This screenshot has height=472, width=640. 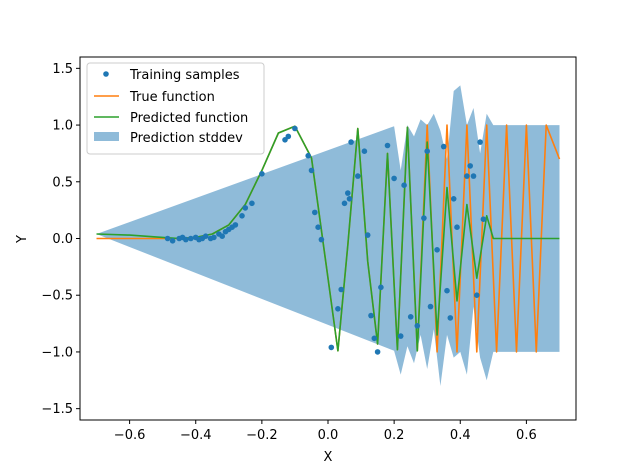 What do you see at coordinates (172, 97) in the screenshot?
I see `legend-label-true: True function` at bounding box center [172, 97].